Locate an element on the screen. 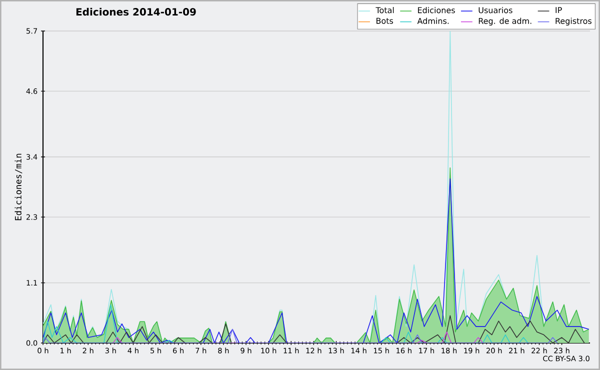 This screenshot has width=600, height=370. legend-label: IP is located at coordinates (559, 10).